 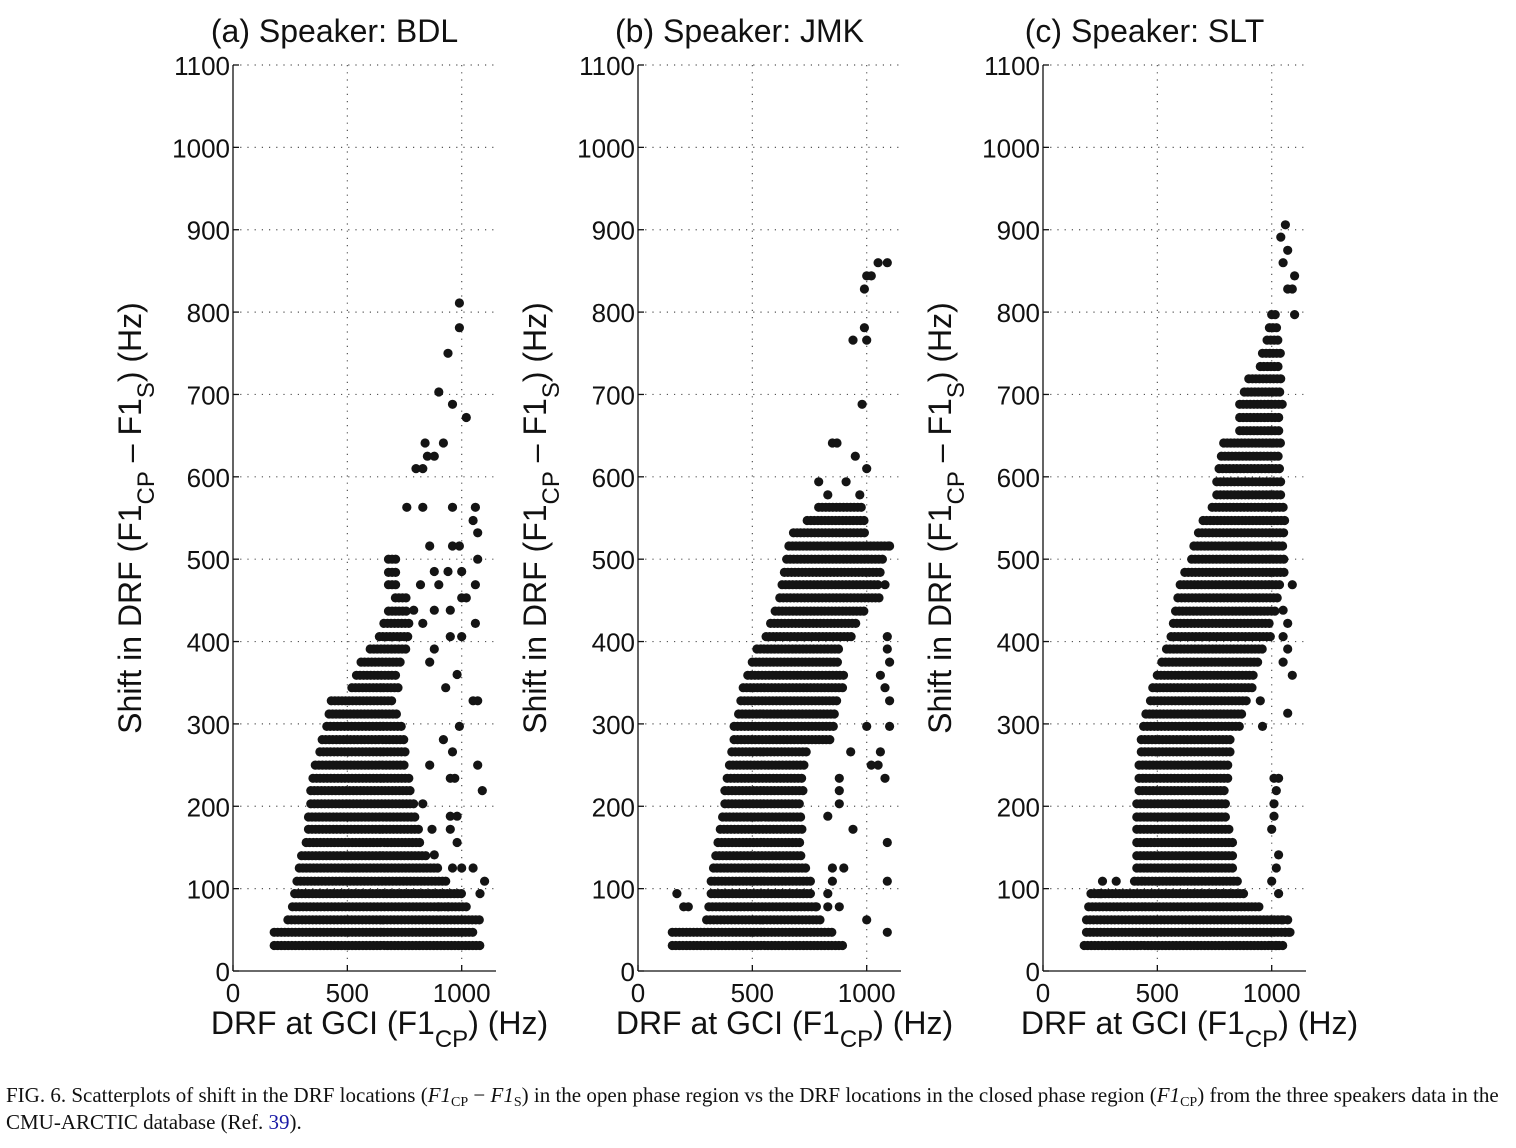 I want to click on x-tick-label: 0, so click(x=638, y=993).